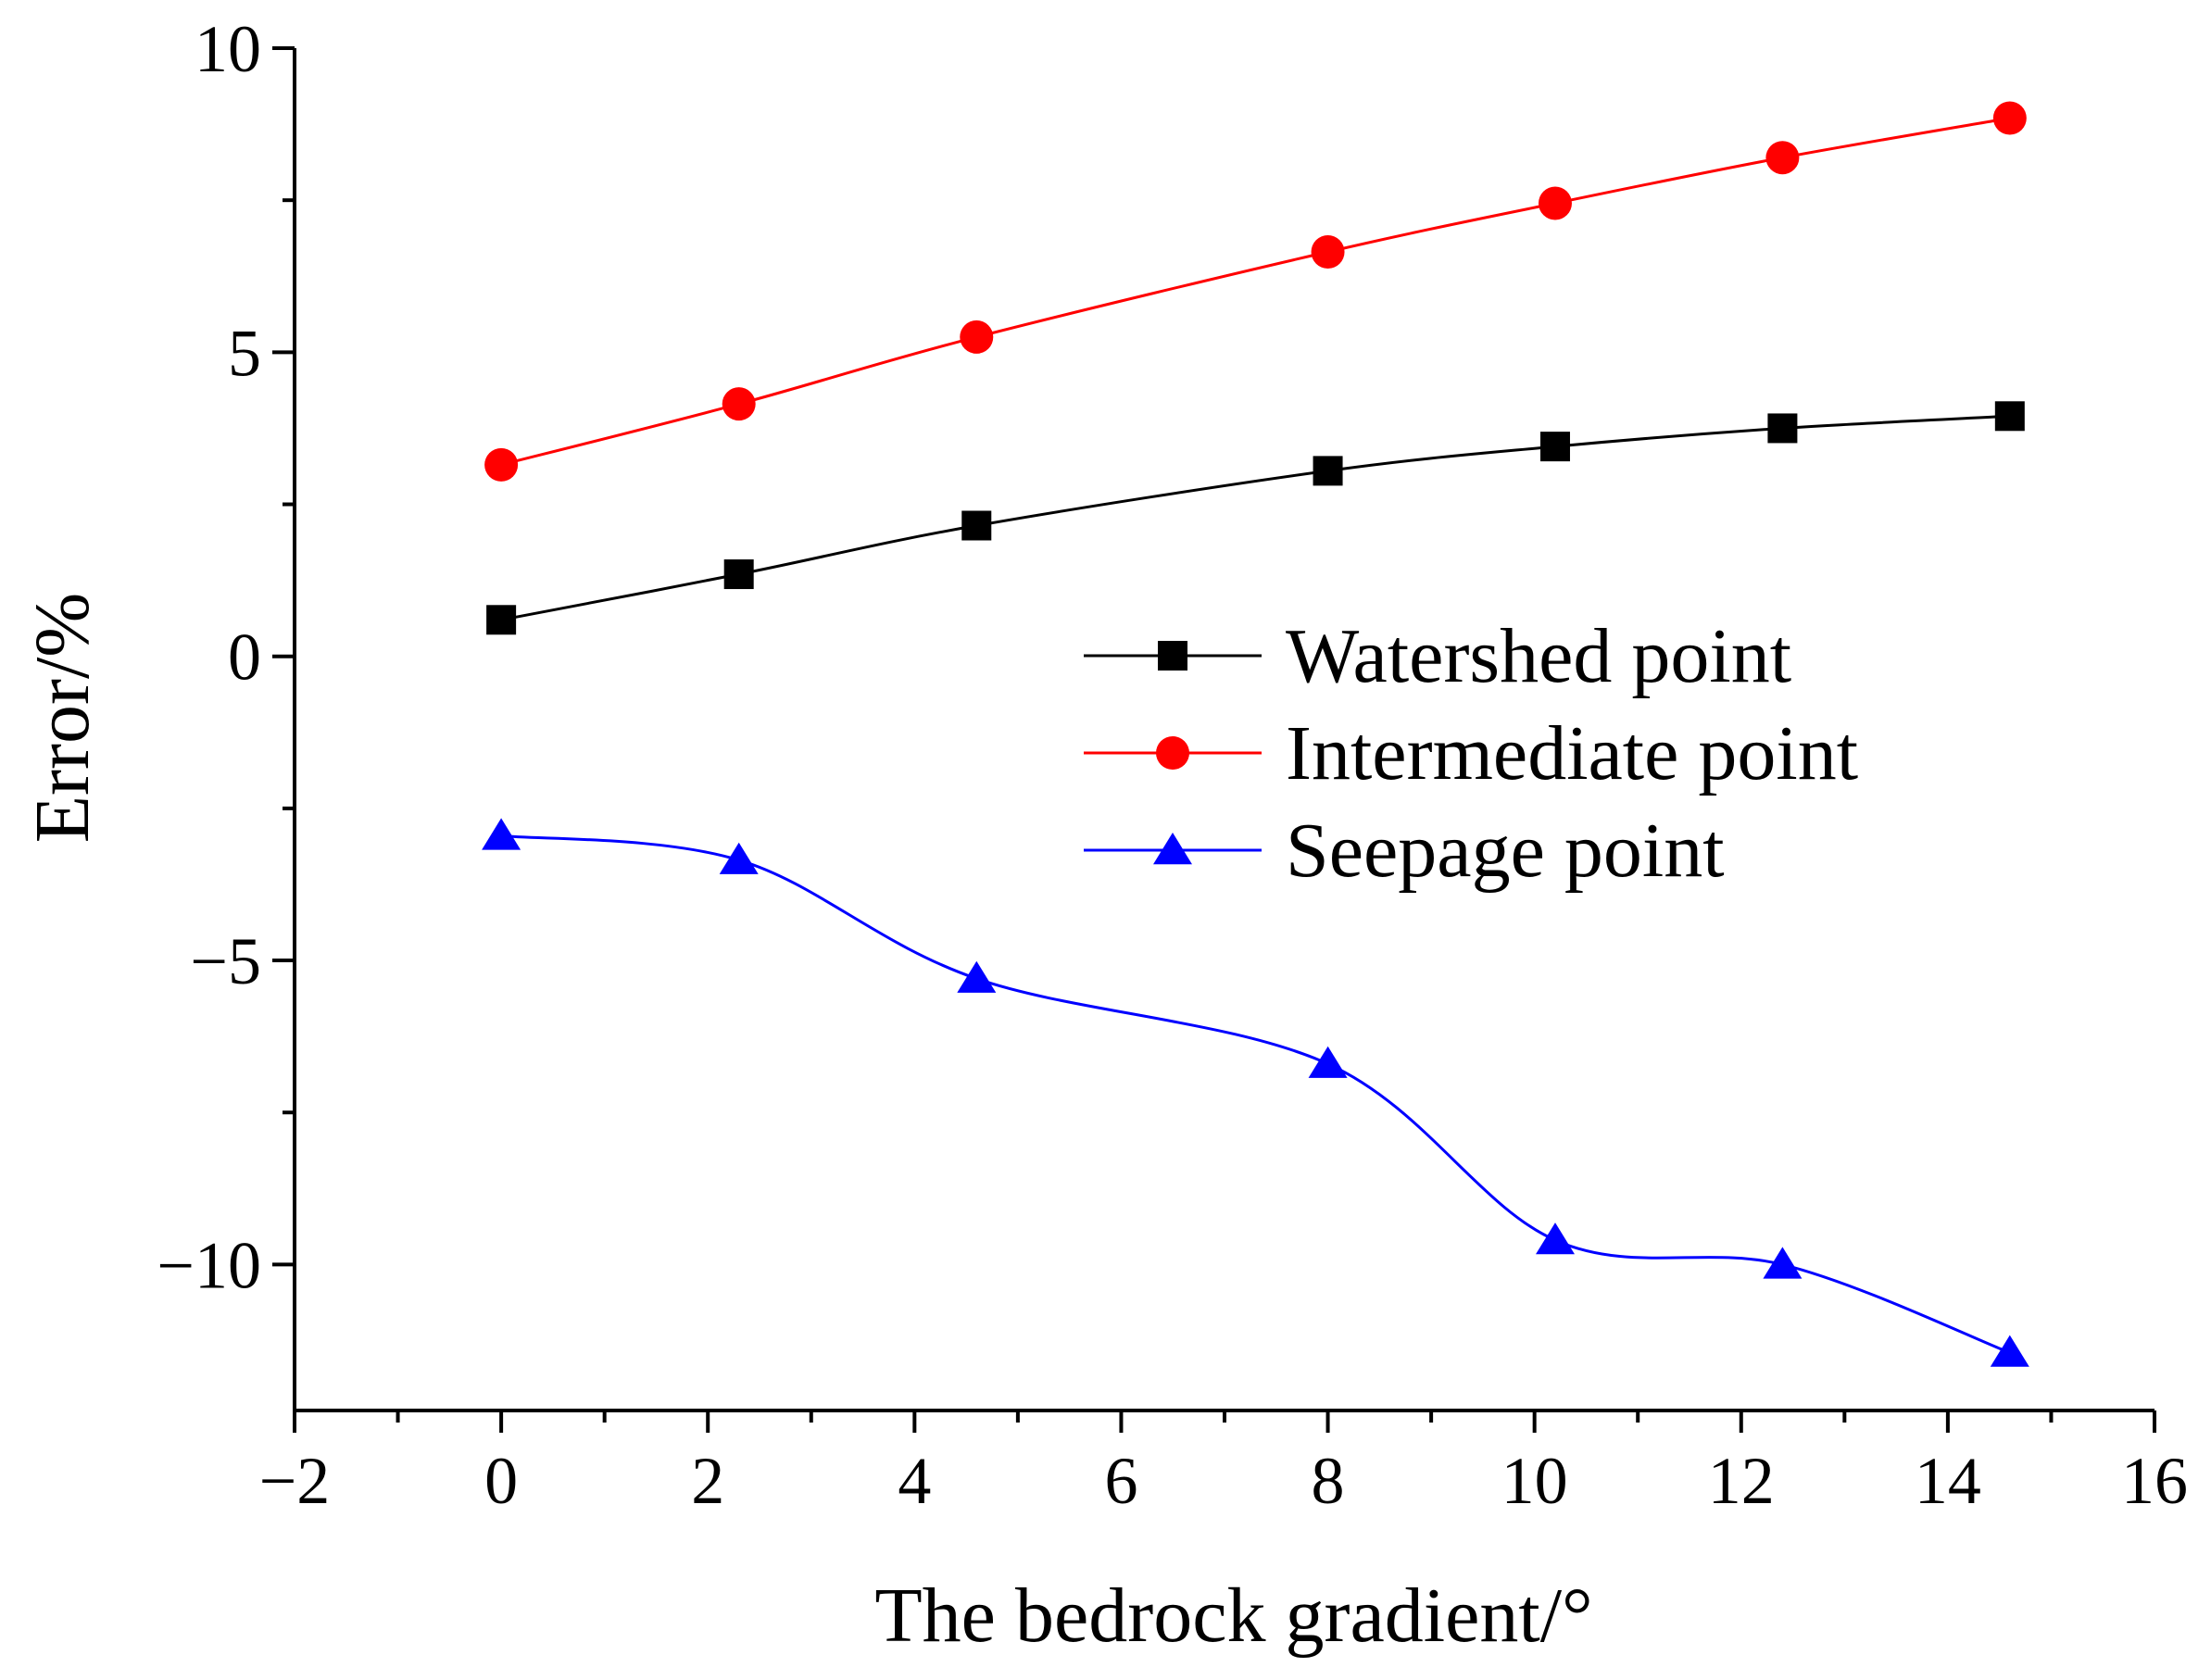  I want to click on legend-marker-triangle, so click(1173, 849).